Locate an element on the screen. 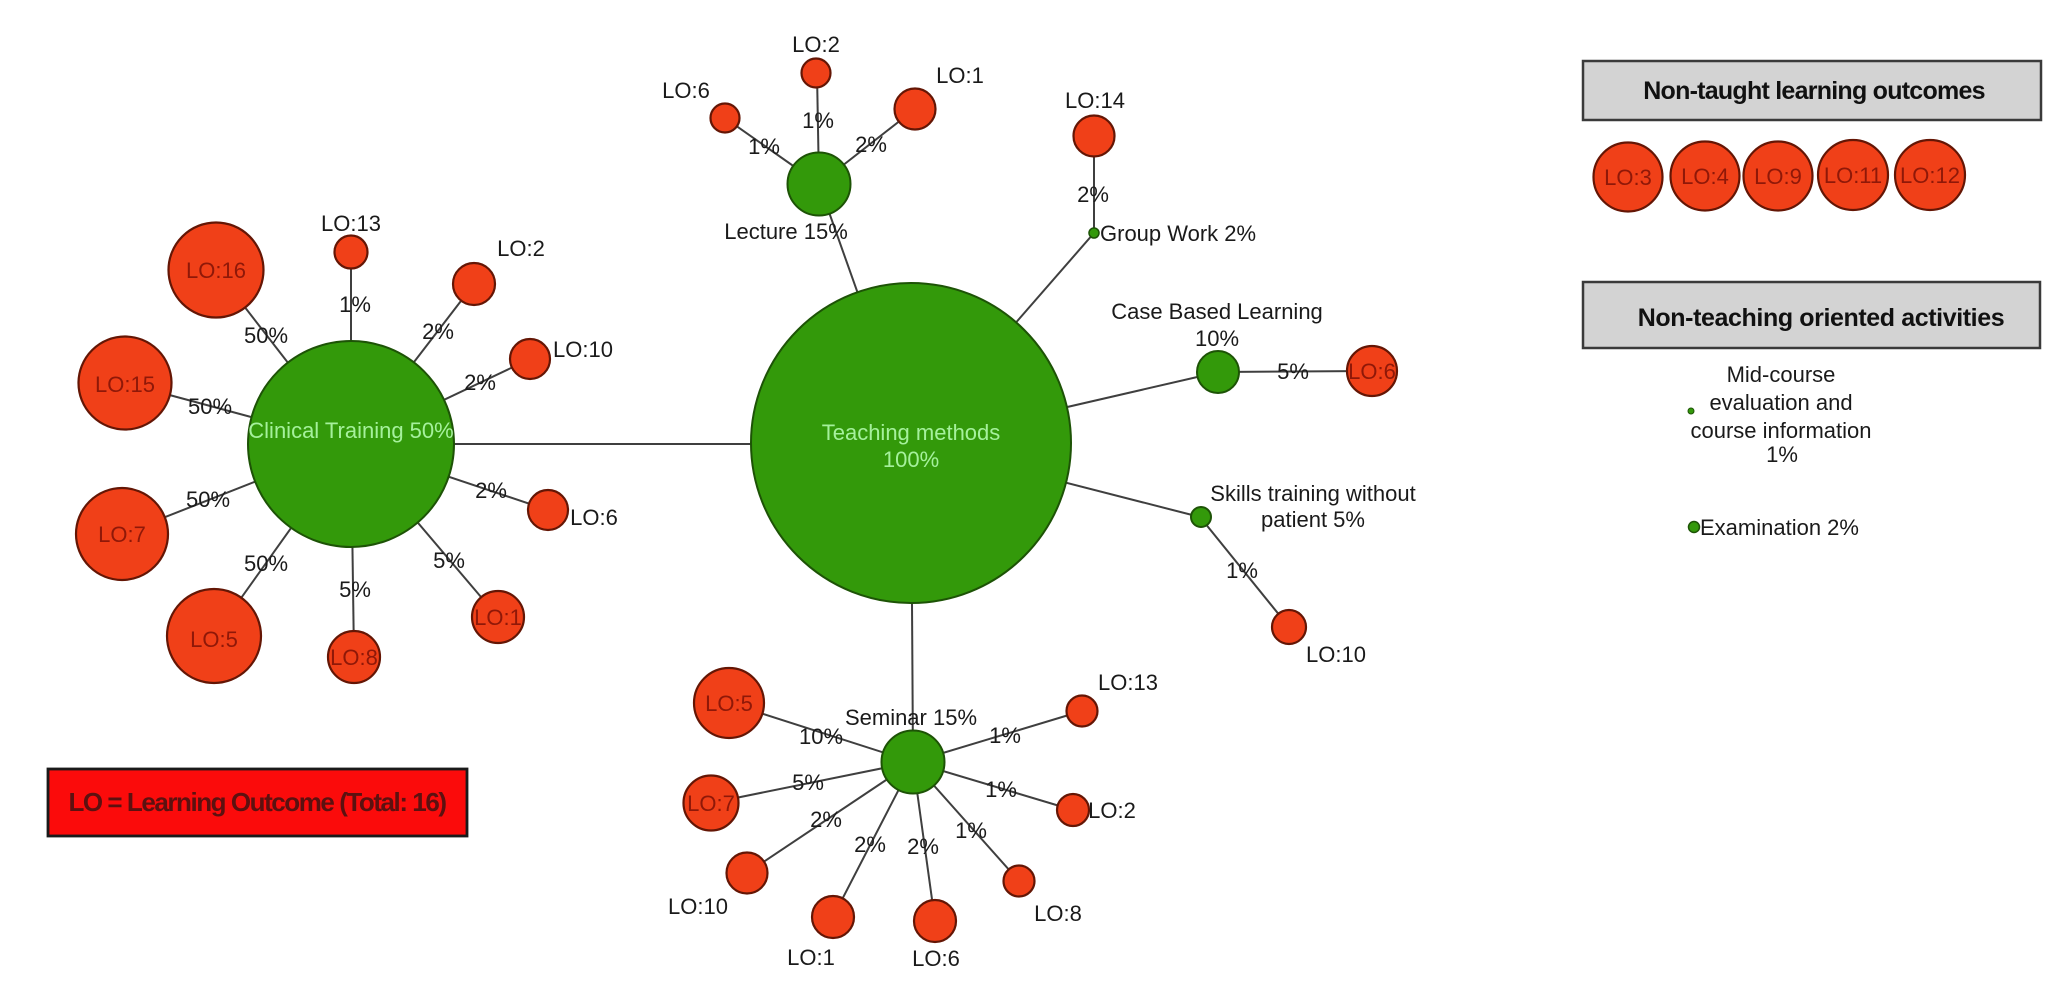 The width and height of the screenshot is (2059, 1006). svg-text: Examination 2% is located at coordinates (1779, 527).